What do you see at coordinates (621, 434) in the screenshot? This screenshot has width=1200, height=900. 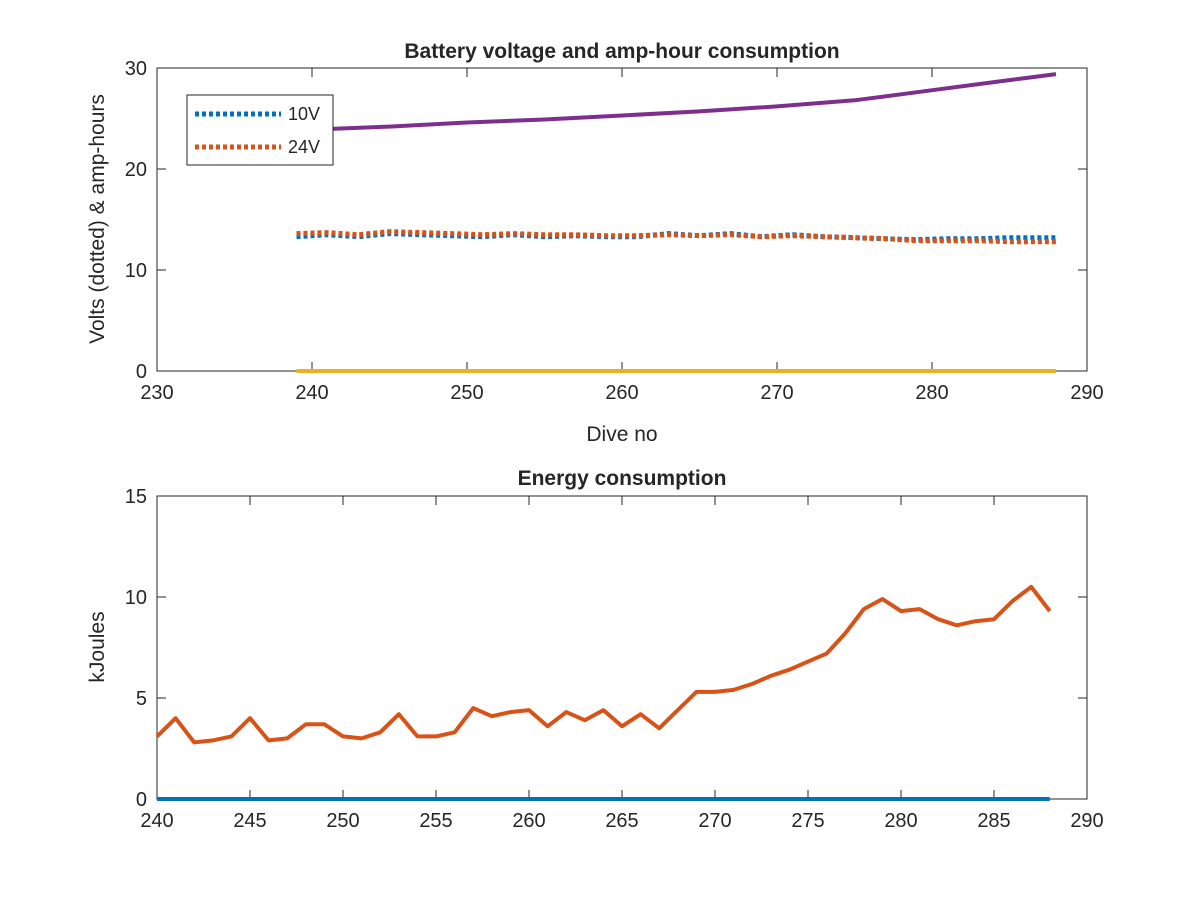 I see `voltage-x-axis-label: Dive no` at bounding box center [621, 434].